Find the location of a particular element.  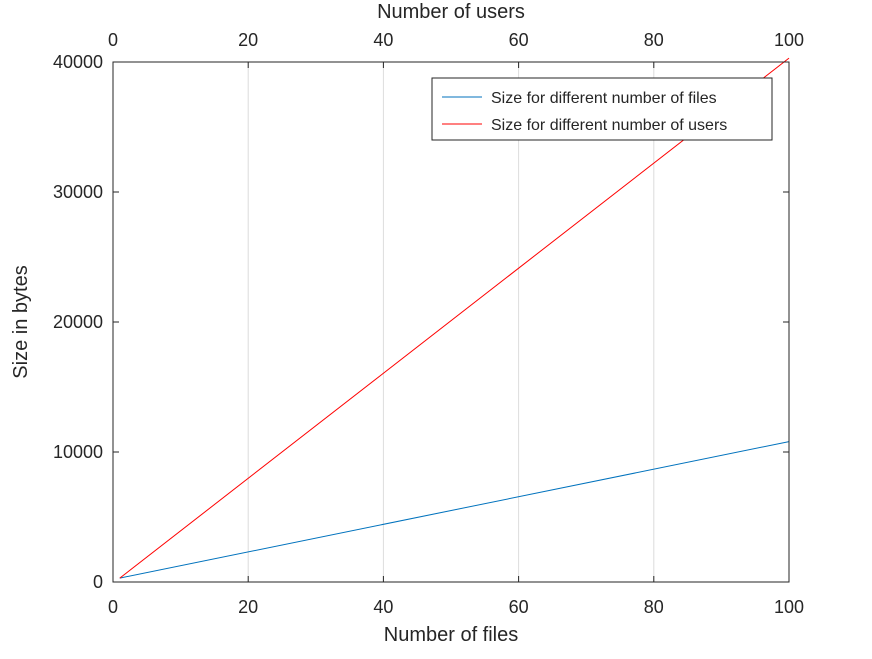

legend-entry-0: Size for different number of files is located at coordinates (604, 98).